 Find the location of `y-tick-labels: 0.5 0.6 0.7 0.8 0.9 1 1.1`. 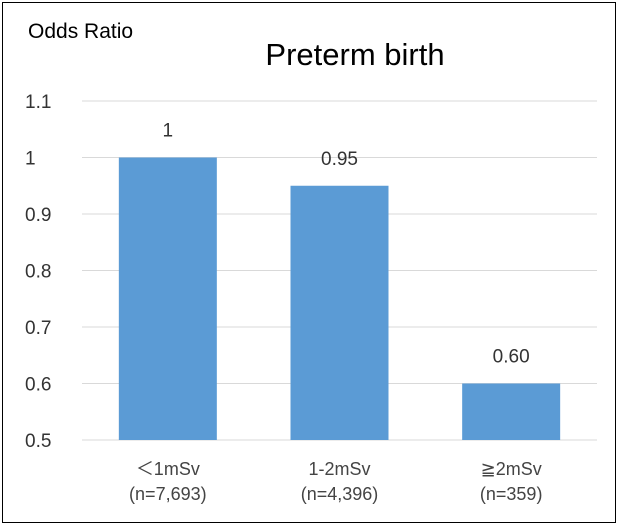

y-tick-labels: 0.5 0.6 0.7 0.8 0.9 1 1.1 is located at coordinates (38, 272).